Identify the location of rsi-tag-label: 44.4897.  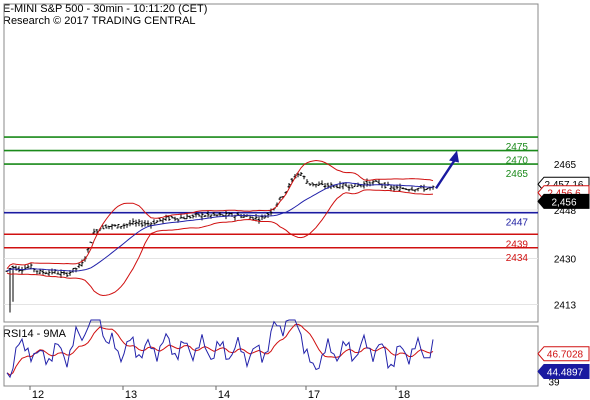
(565, 372).